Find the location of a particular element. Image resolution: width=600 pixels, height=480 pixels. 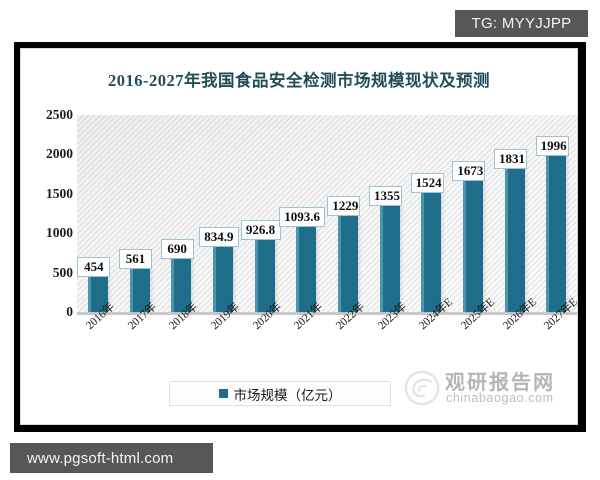

y-axis-tick: 1000 is located at coordinates (59, 233).